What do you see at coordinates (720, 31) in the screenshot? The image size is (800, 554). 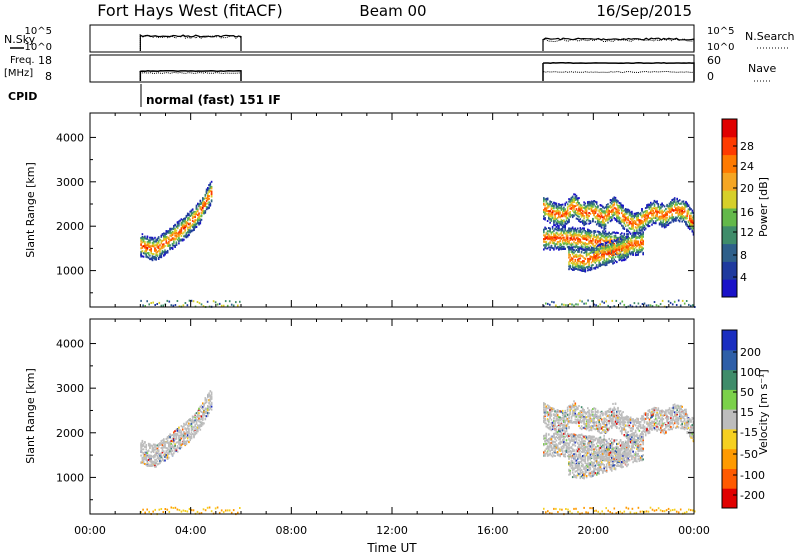 I see `noise-tick-right-high: 10^5` at bounding box center [720, 31].